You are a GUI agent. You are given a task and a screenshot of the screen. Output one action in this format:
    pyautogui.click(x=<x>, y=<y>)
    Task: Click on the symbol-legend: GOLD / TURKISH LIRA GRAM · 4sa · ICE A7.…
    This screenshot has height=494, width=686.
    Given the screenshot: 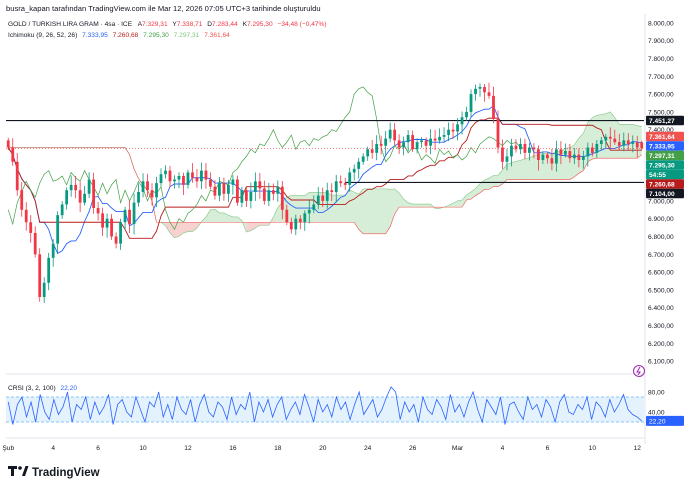 What is the action you would take?
    pyautogui.click(x=167, y=30)
    